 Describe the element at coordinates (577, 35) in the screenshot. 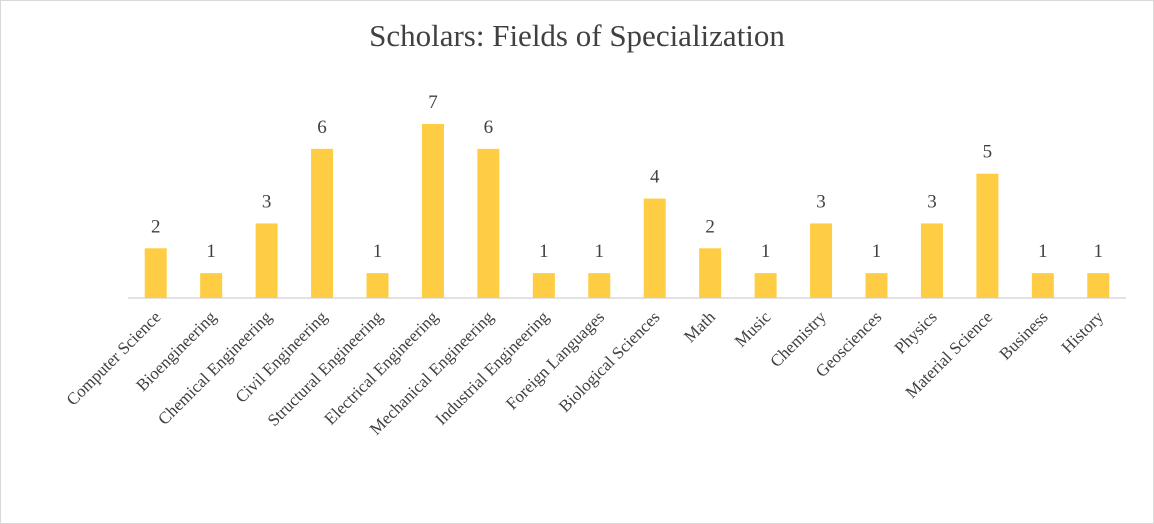

I see `chart-title: Scholars: Fields of Specialization` at that location.